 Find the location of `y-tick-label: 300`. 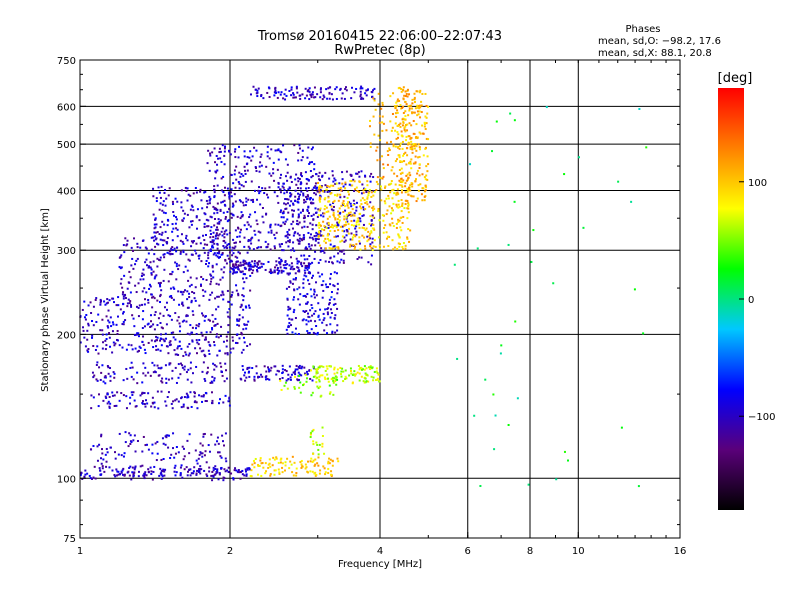

y-tick-label: 300 is located at coordinates (66, 251).